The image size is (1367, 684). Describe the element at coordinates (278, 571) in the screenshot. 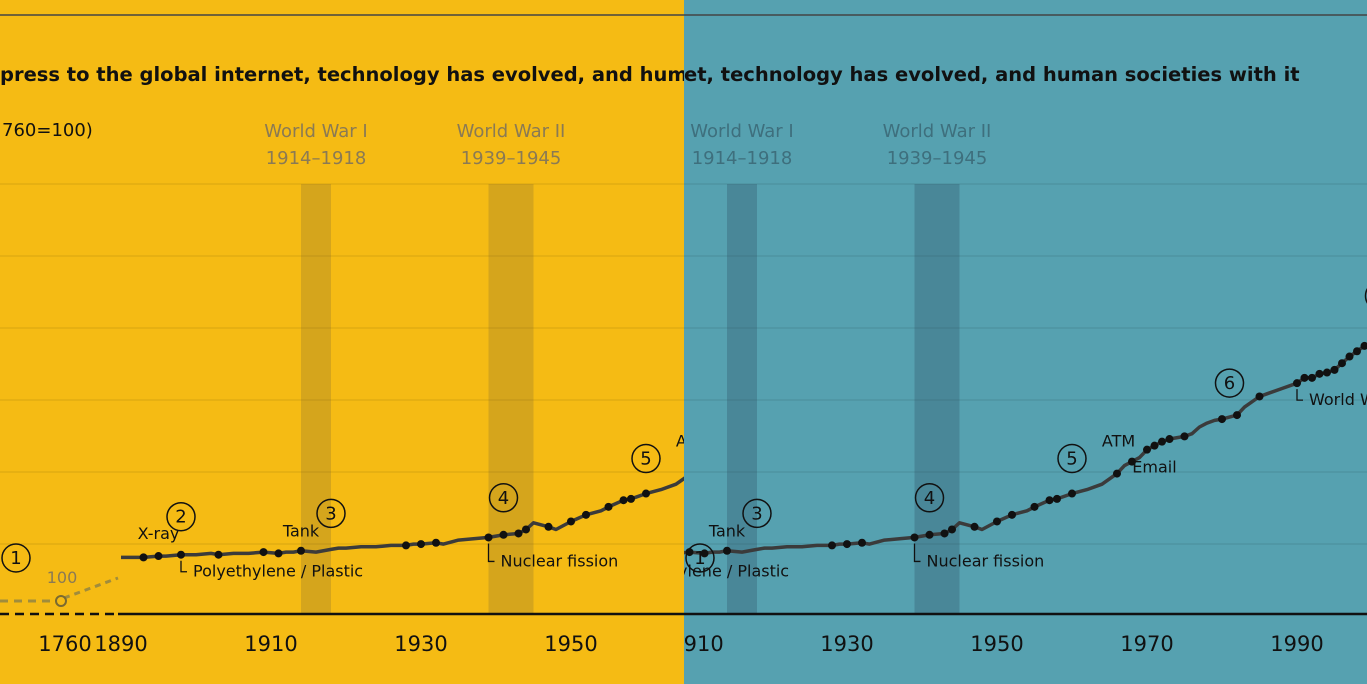

I see `annotation-label: Polyethylene / Plastic` at that location.